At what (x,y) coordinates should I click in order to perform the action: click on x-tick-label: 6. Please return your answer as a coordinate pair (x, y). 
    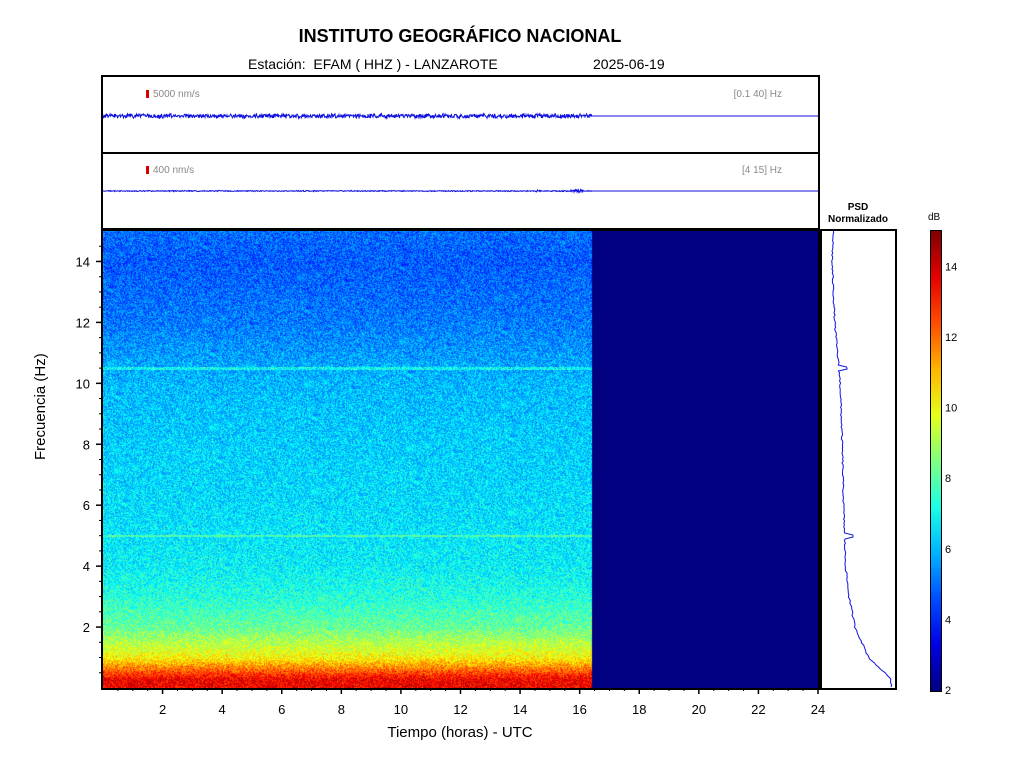
    Looking at the image, I should click on (281, 709).